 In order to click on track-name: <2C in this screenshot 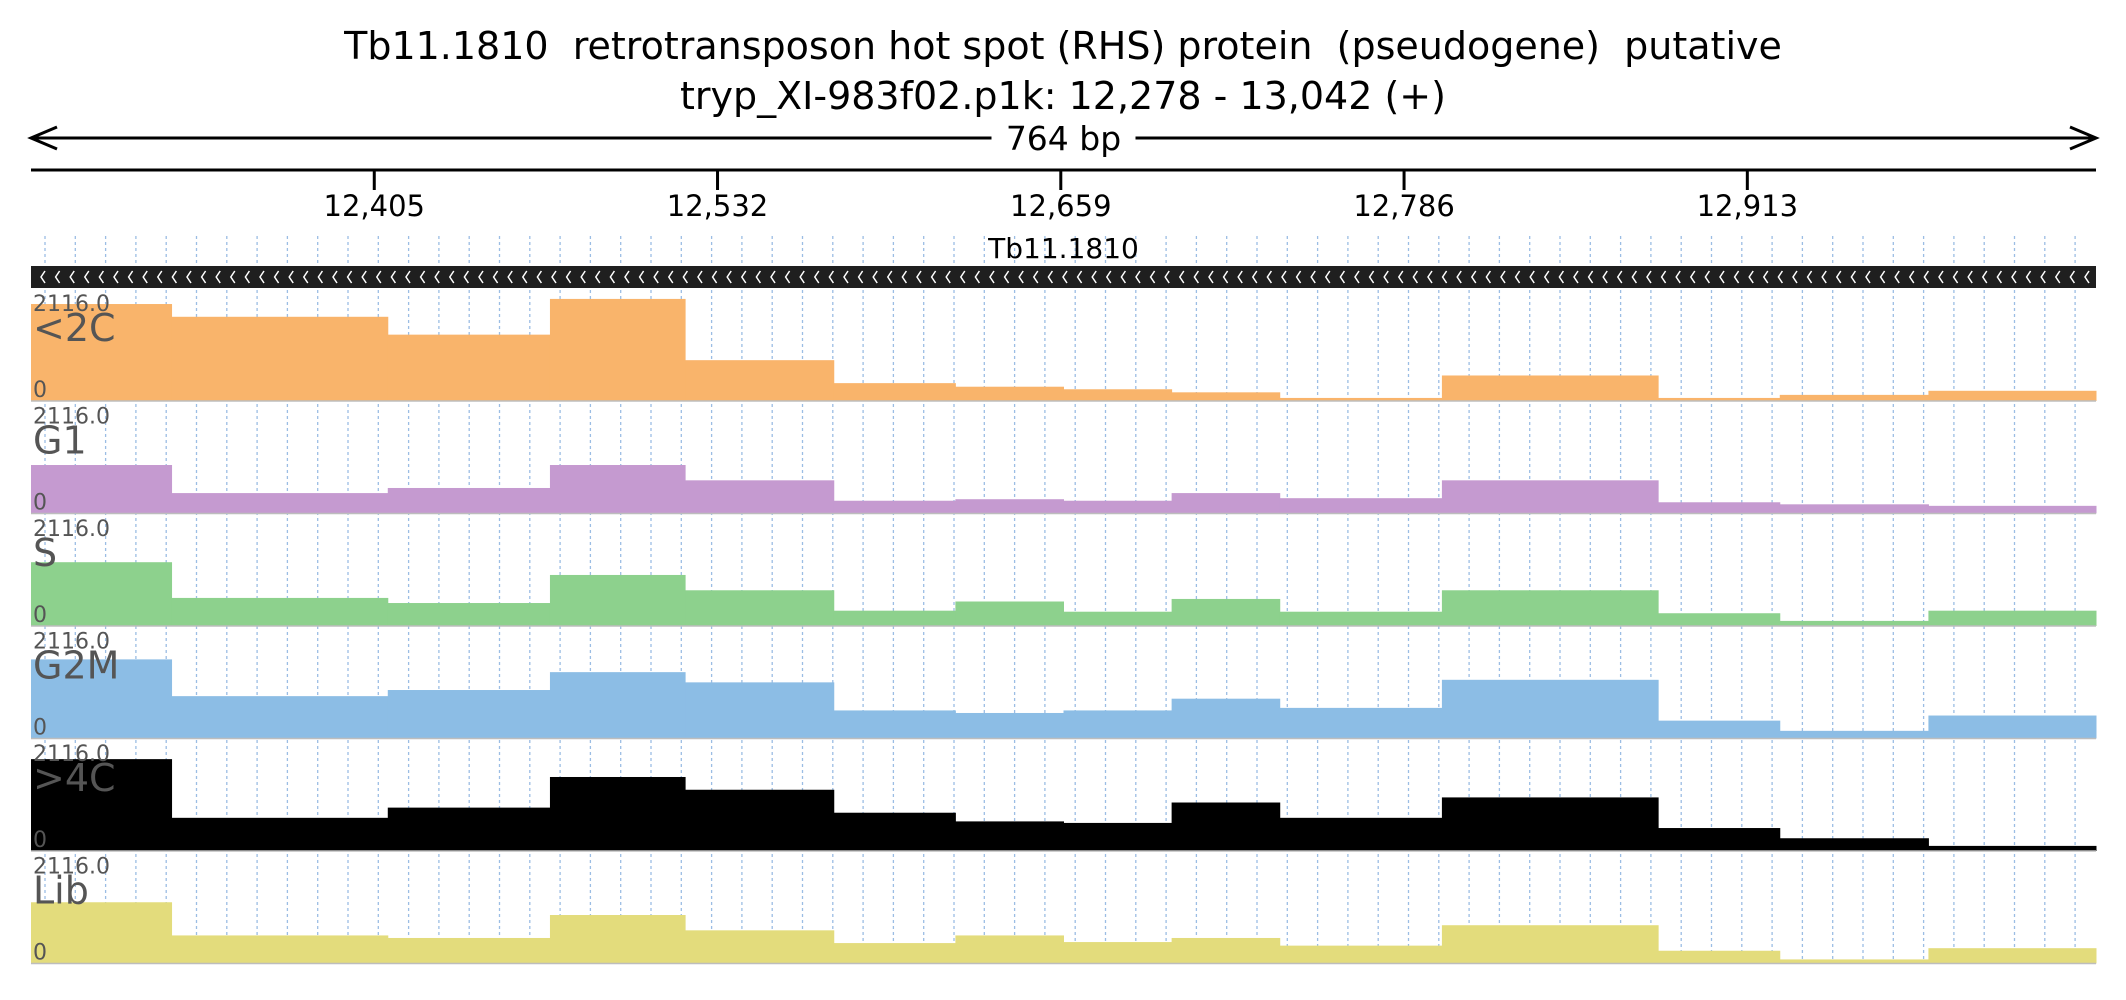, I will do `click(74, 328)`.